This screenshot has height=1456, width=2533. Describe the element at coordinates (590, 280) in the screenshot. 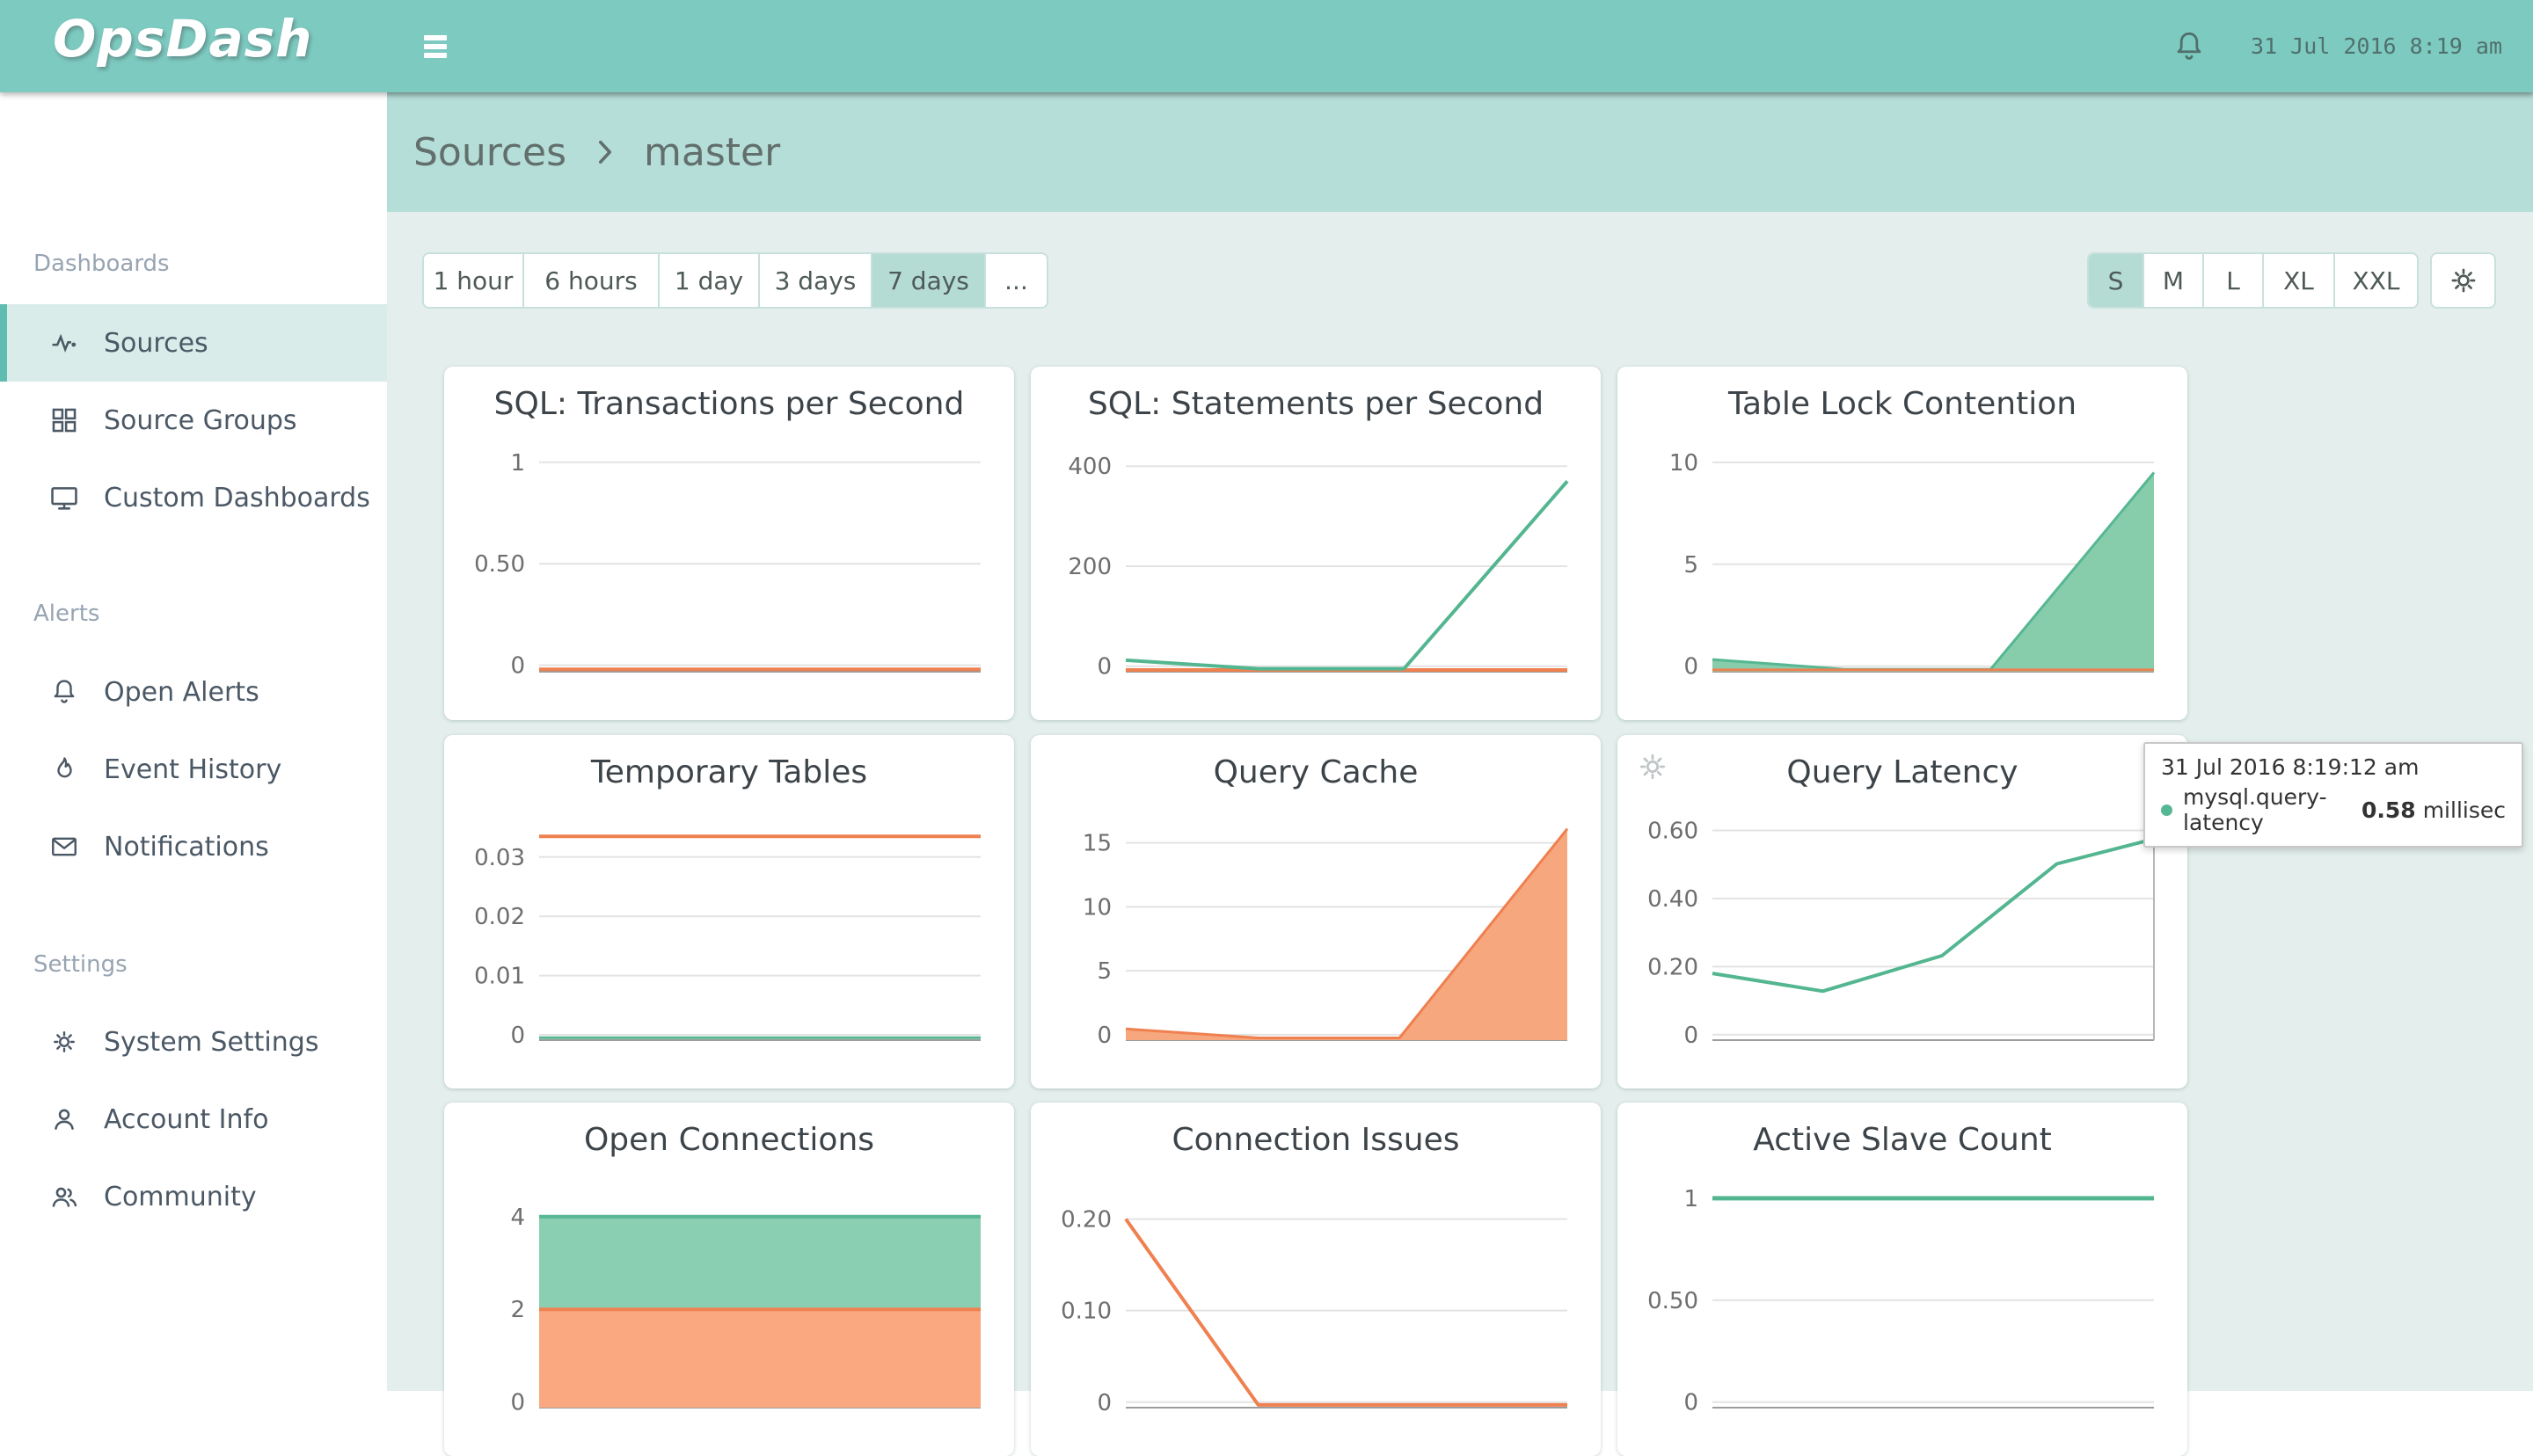

I see `time-range-6-hours: 6 hours` at that location.